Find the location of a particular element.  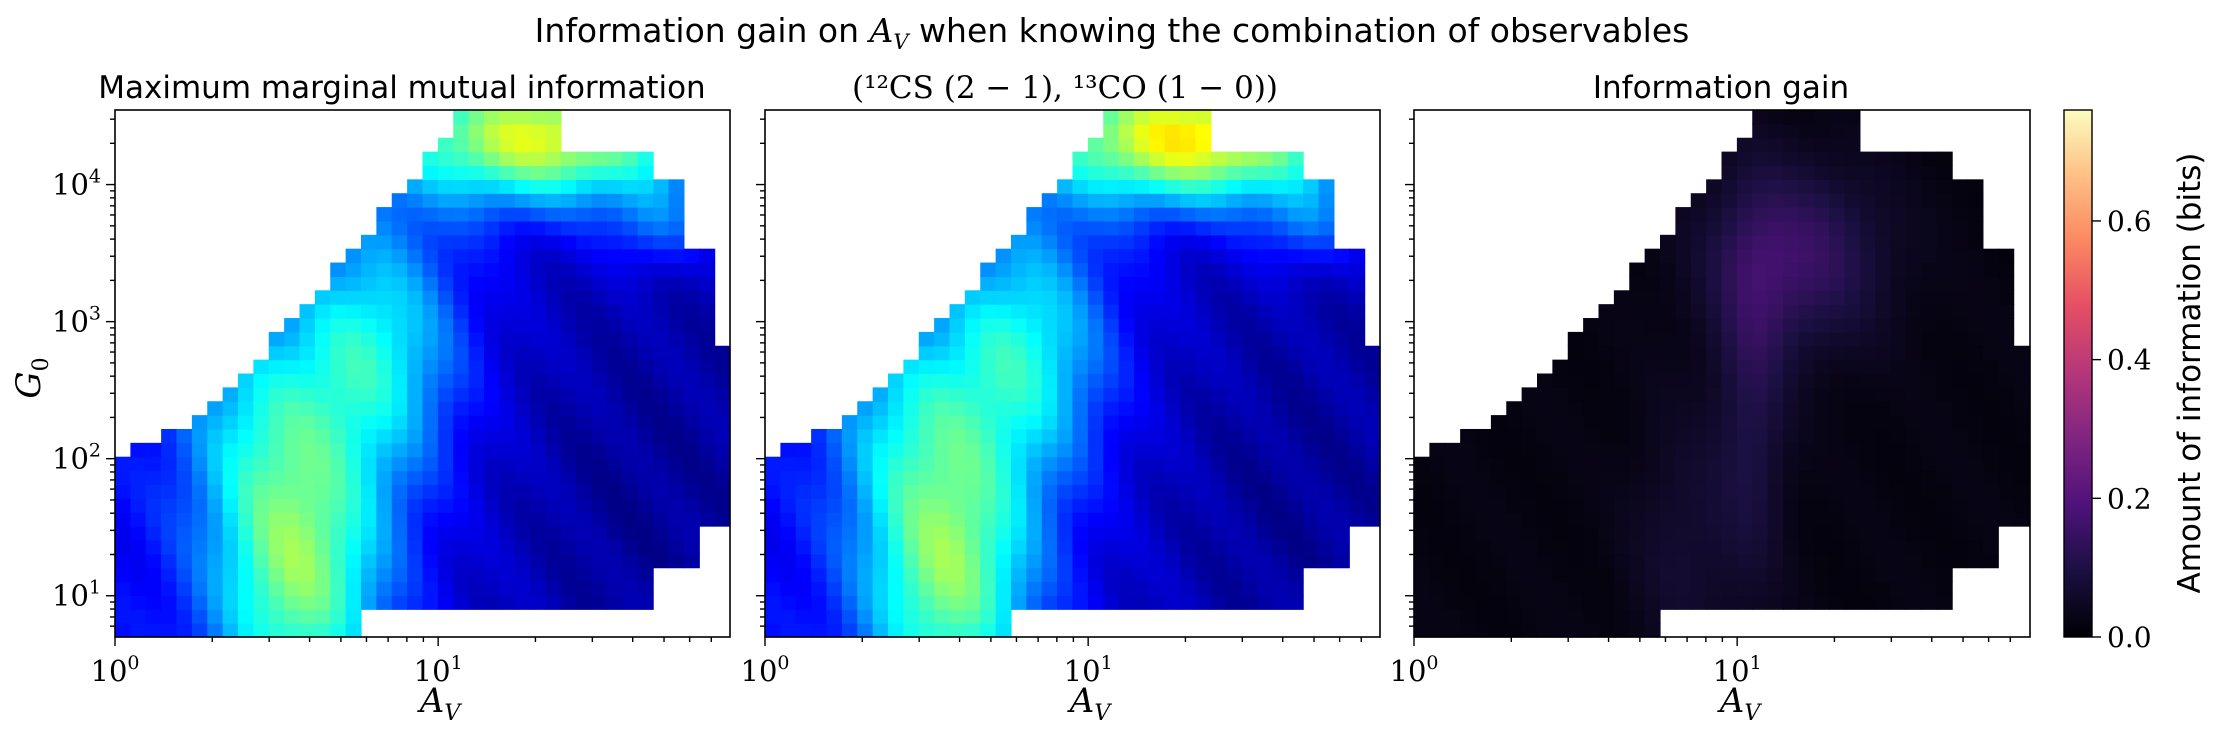

panel-2-xlabel-var: A is located at coordinates (1081, 701).